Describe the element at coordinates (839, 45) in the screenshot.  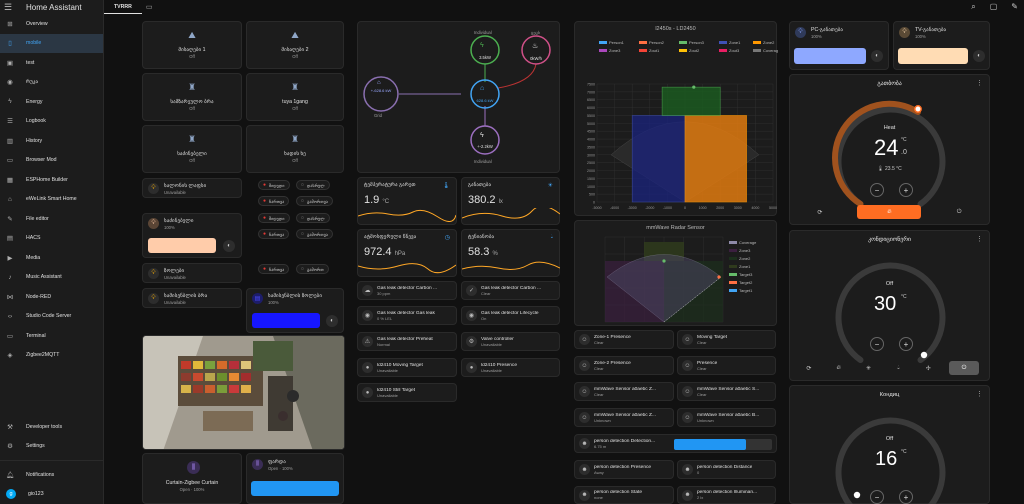
I see `tile-pc-light: 💡︎ PC-განათება 100% ◐` at that location.